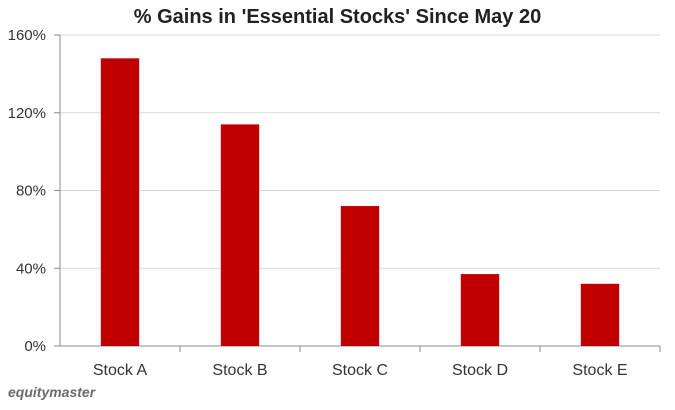 The image size is (675, 410). Describe the element at coordinates (599, 370) in the screenshot. I see `x-tick-label: Stock E` at that location.